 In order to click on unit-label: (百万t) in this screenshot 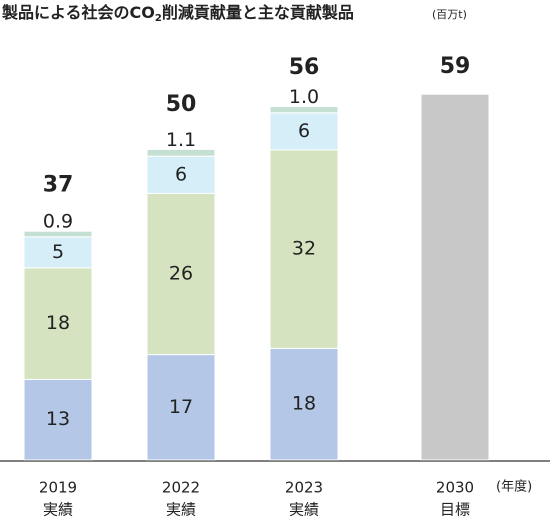, I will do `click(449, 14)`.